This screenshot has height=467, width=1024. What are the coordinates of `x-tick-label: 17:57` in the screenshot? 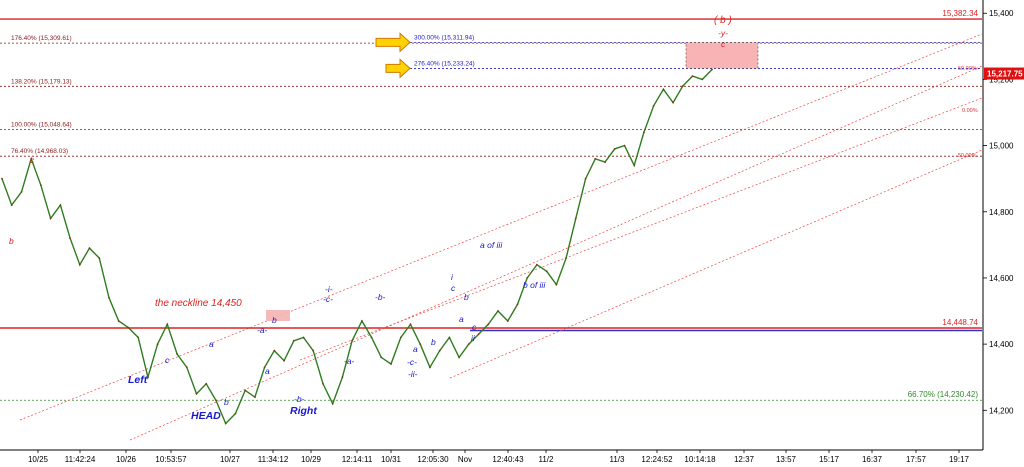 It's located at (916, 459).